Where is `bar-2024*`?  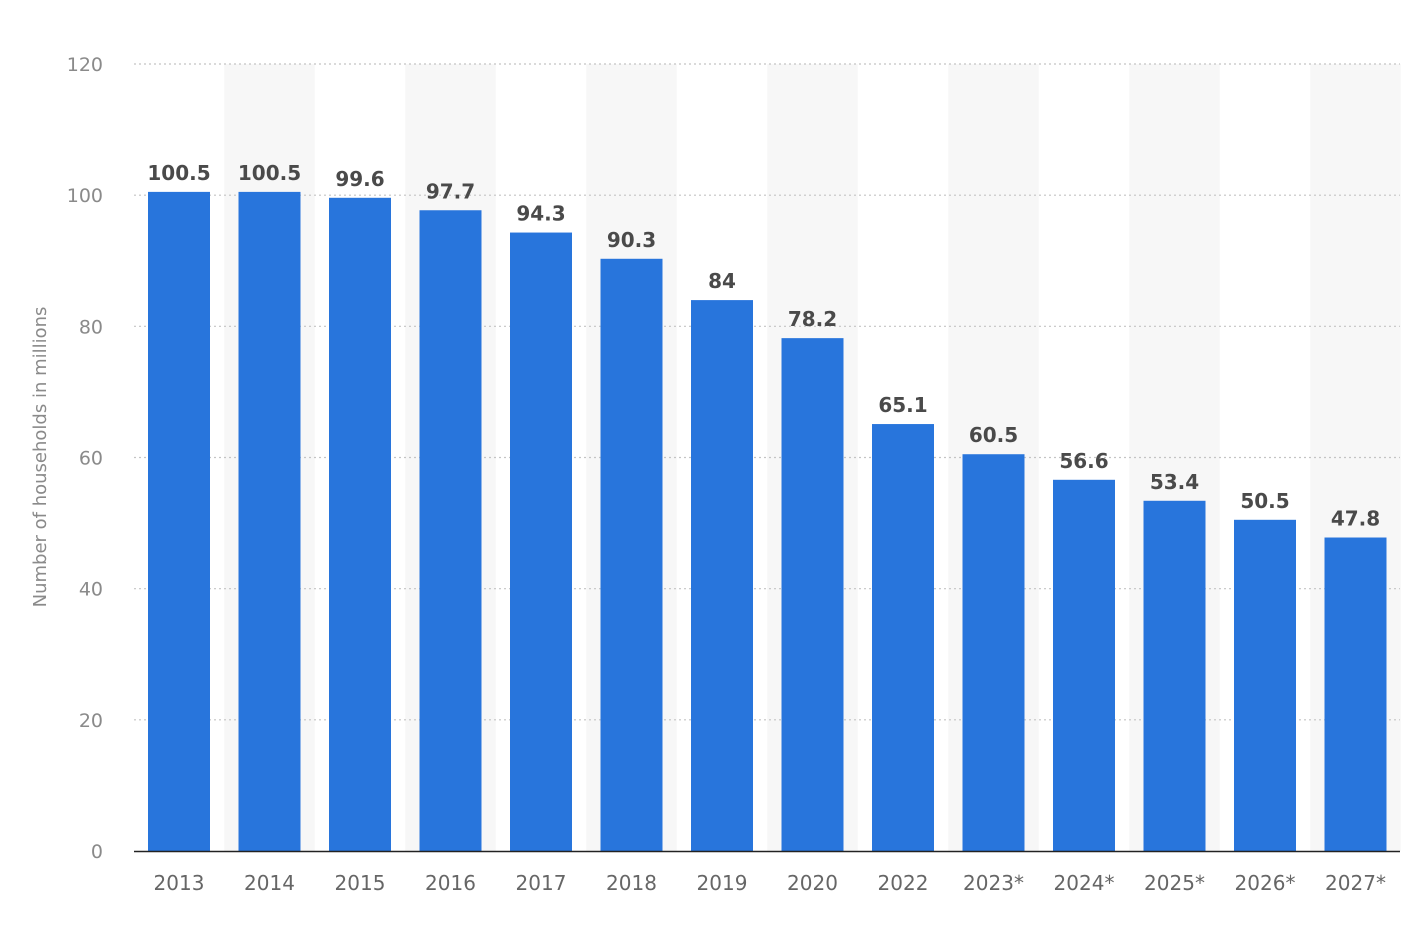
bar-2024* is located at coordinates (1084, 665).